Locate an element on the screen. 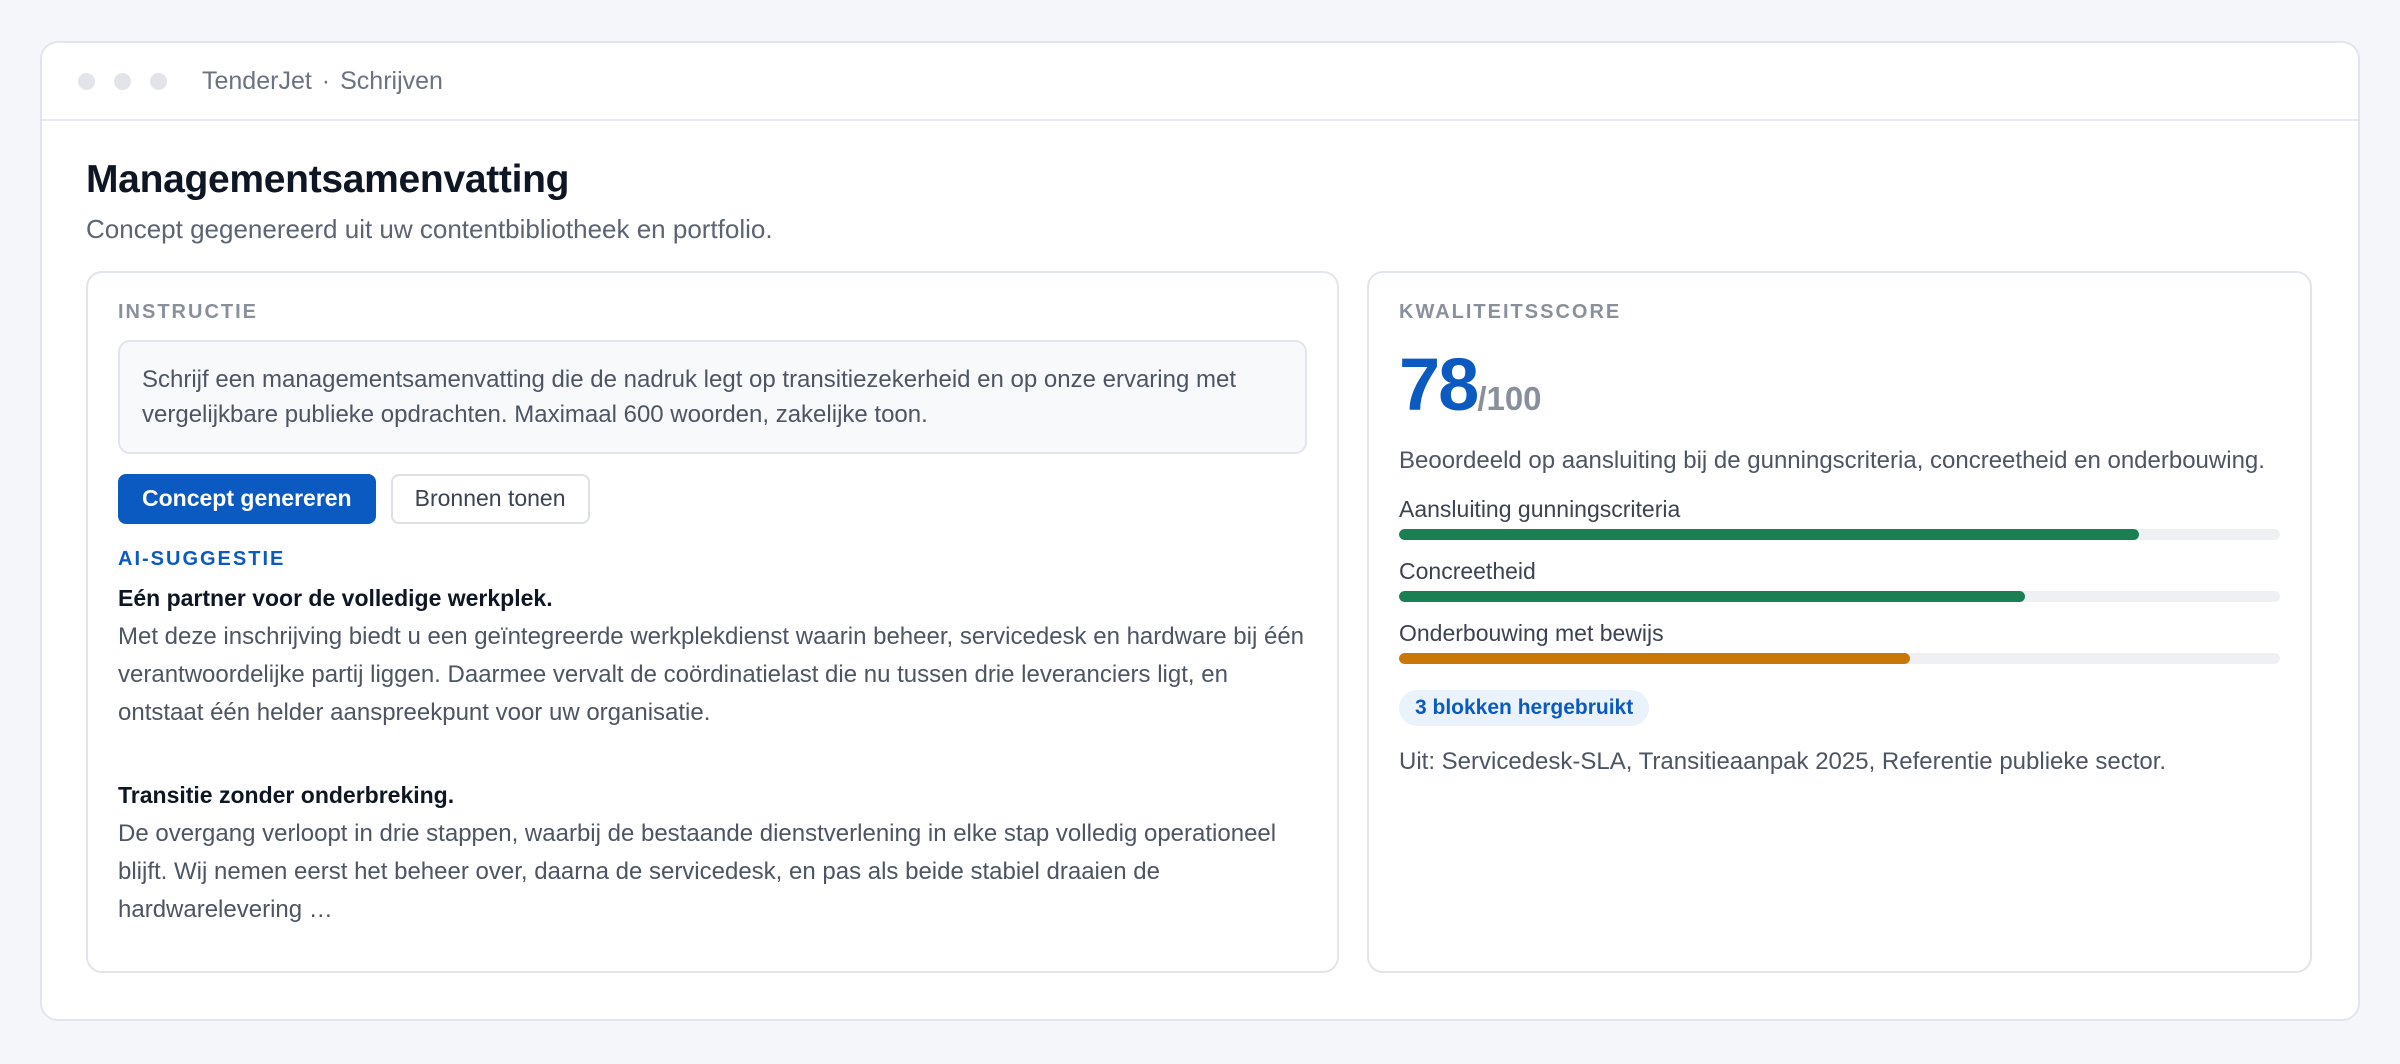  app-name: TenderJet is located at coordinates (257, 80).